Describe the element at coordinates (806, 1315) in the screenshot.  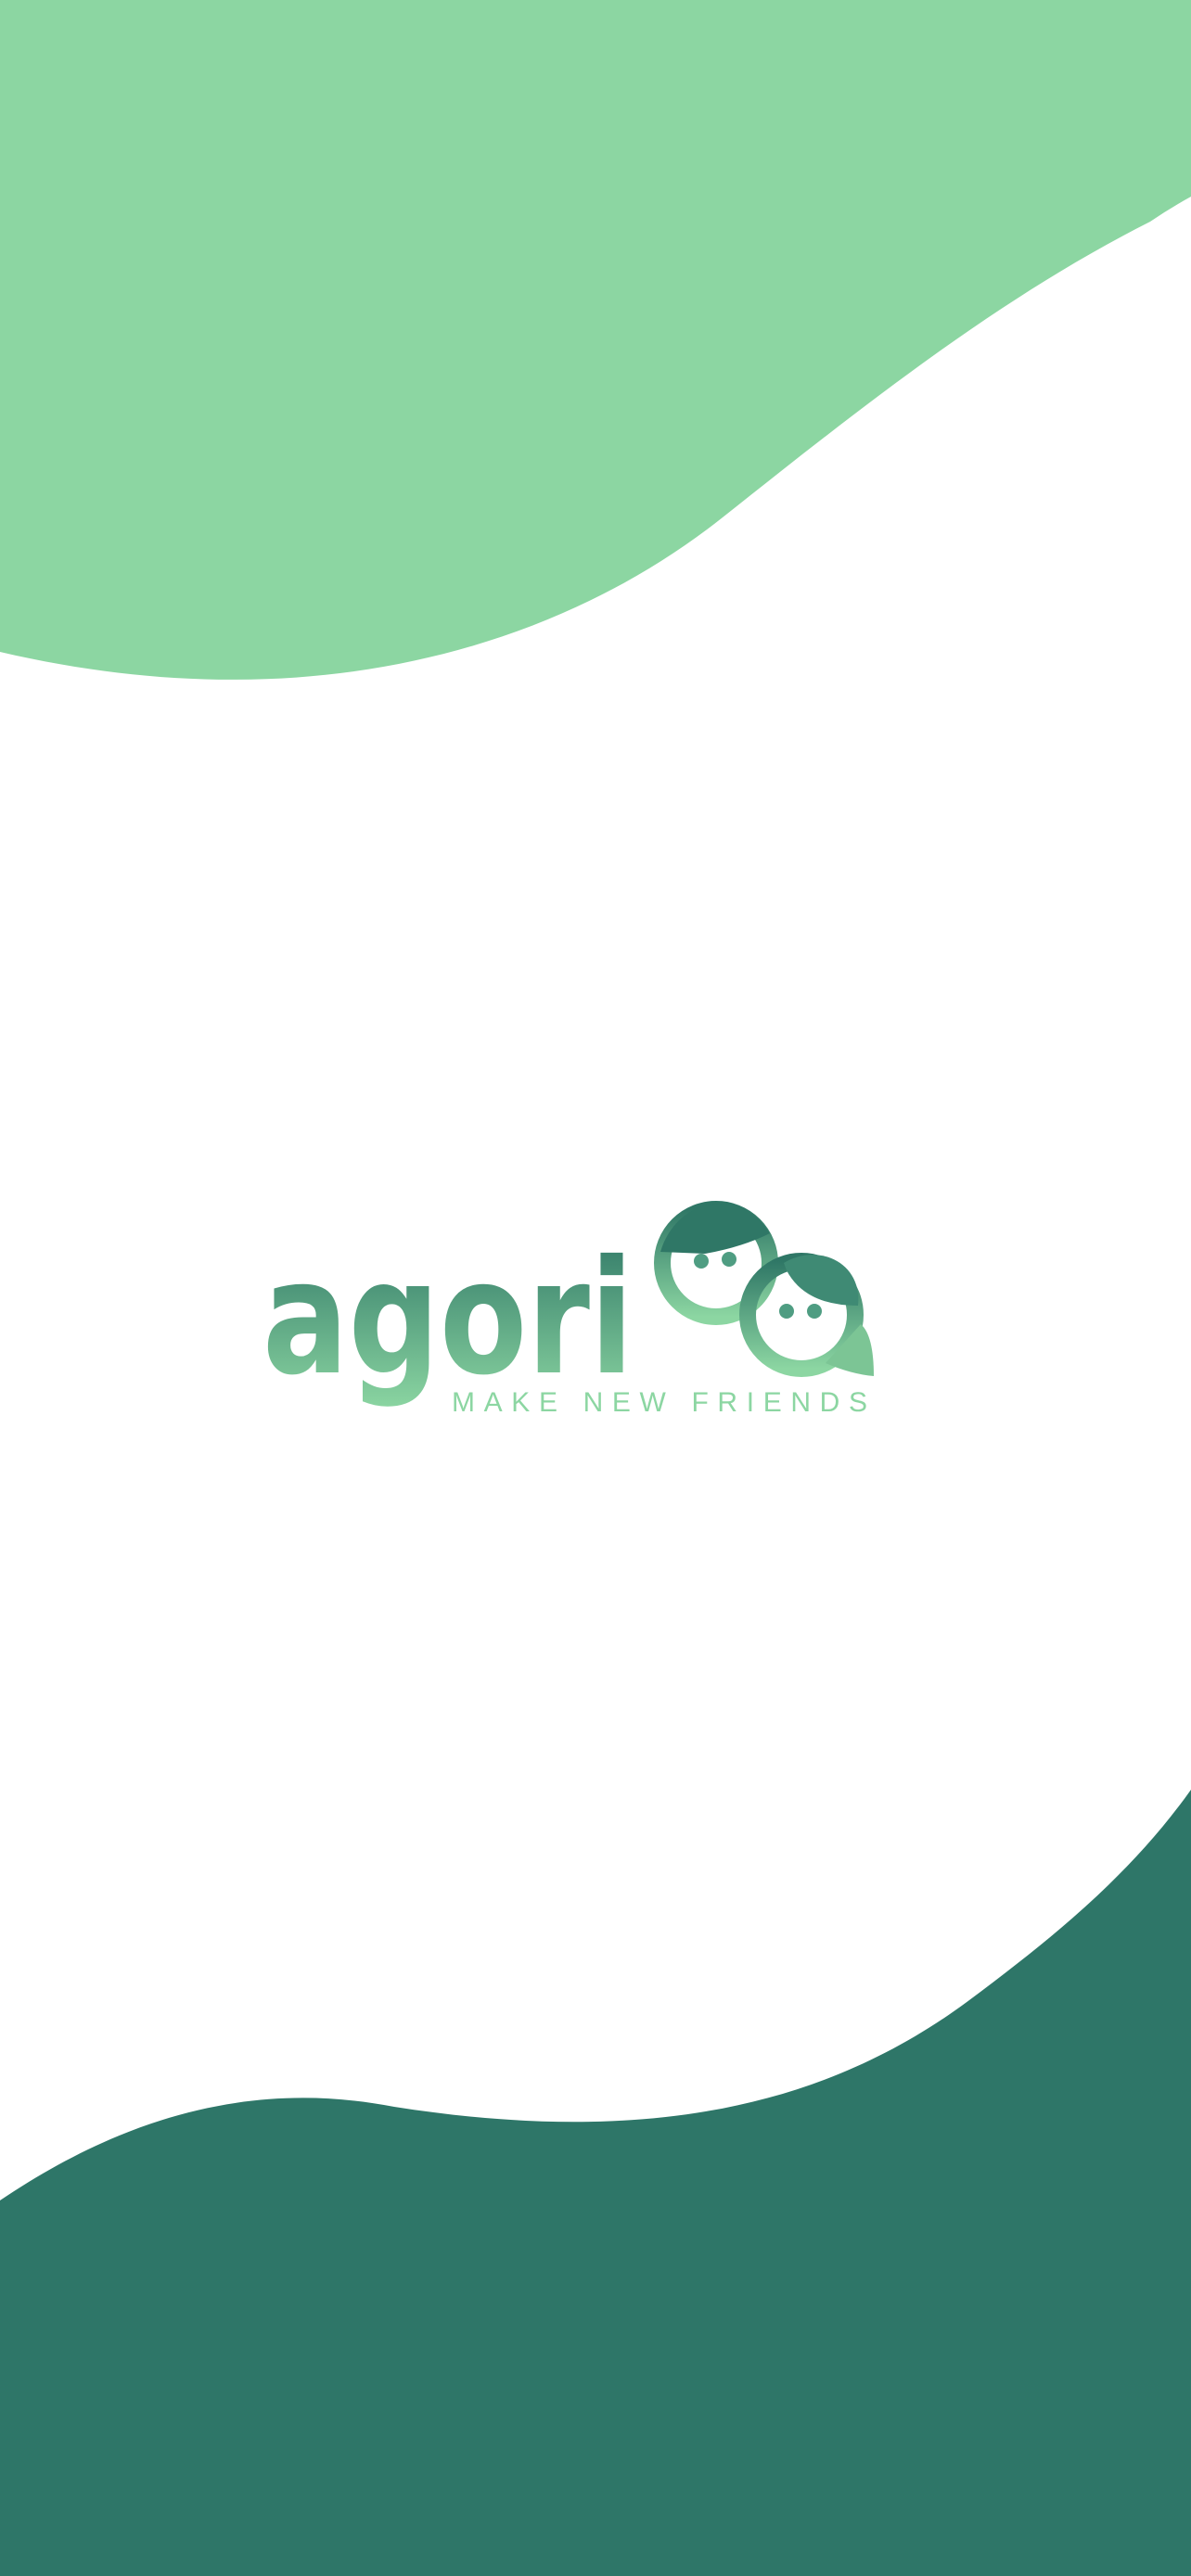
I see `face-girl` at that location.